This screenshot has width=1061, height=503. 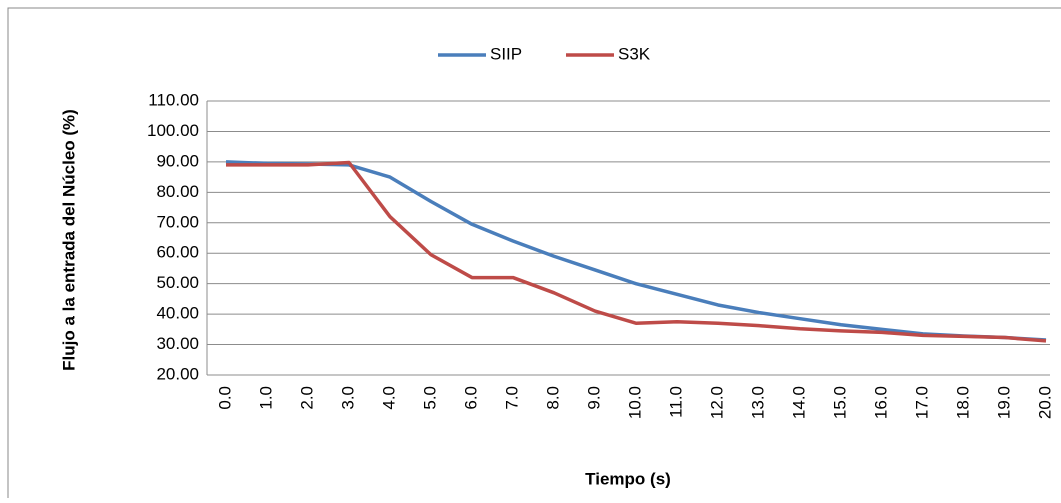 I want to click on y-tick-label: 80.00, so click(x=177, y=191).